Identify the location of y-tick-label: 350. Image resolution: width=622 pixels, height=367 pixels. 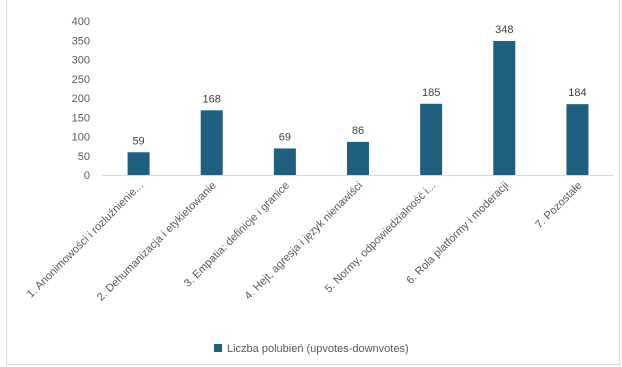
(81, 41).